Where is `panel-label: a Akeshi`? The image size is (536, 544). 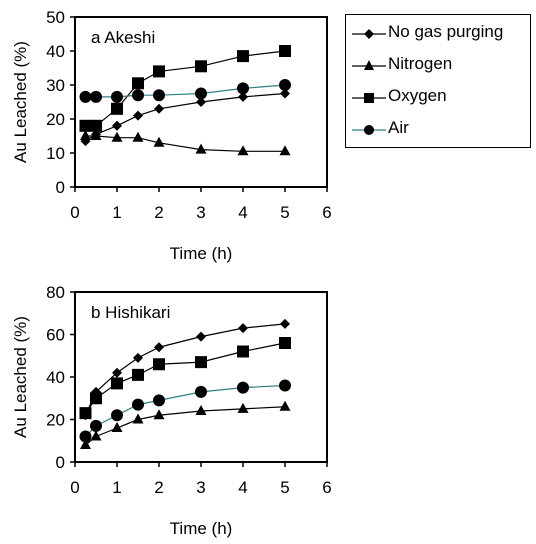 panel-label: a Akeshi is located at coordinates (123, 37).